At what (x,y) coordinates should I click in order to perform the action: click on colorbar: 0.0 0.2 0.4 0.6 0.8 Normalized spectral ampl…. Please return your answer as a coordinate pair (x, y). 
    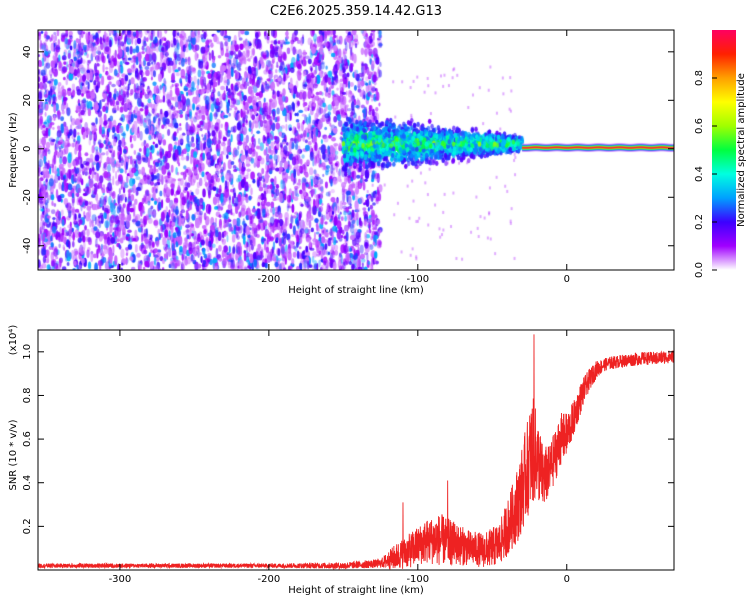
    Looking at the image, I should click on (720, 154).